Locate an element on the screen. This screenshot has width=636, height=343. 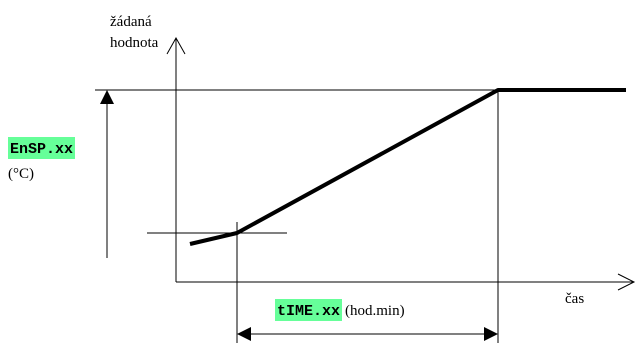
y-axis-arrowhead is located at coordinates (176, 45).